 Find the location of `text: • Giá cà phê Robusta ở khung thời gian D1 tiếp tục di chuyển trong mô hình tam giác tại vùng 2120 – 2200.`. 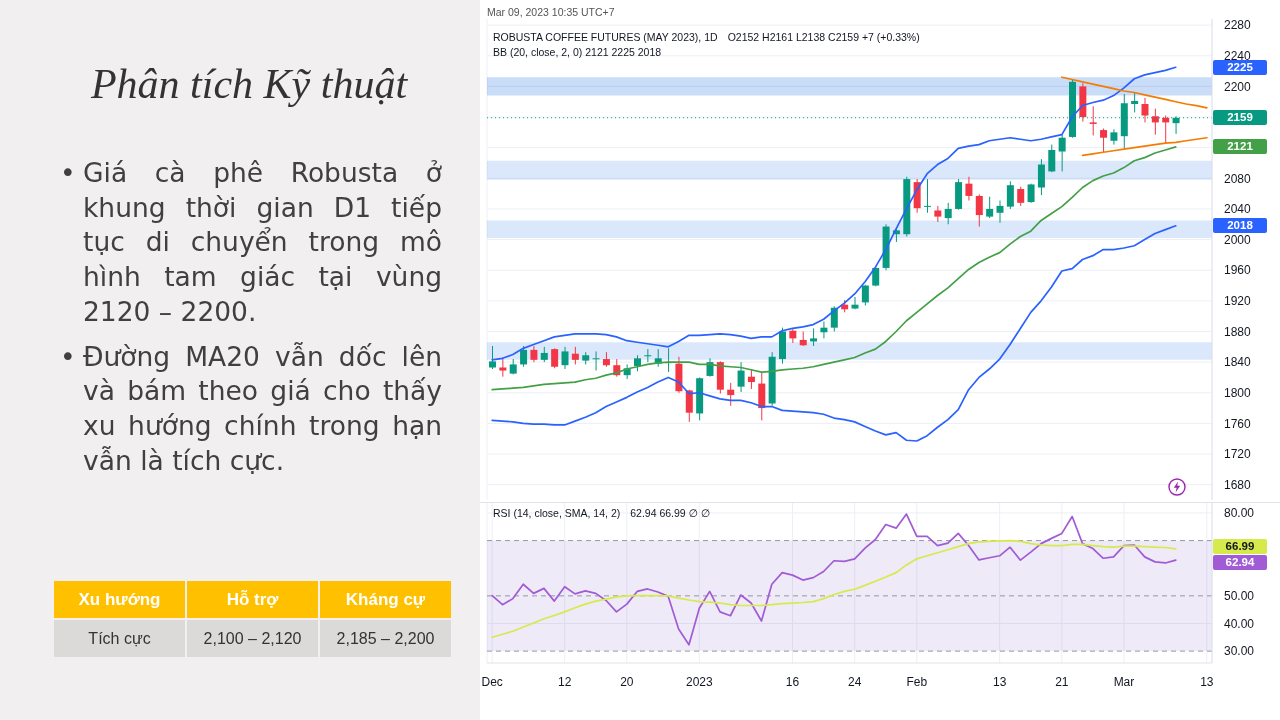

text: • Giá cà phê Robusta ở khung thời gian D1 tiếp tục di chuyển trong mô hình tam giác tại vùng 2120 – 2200. is located at coordinates (251, 242).